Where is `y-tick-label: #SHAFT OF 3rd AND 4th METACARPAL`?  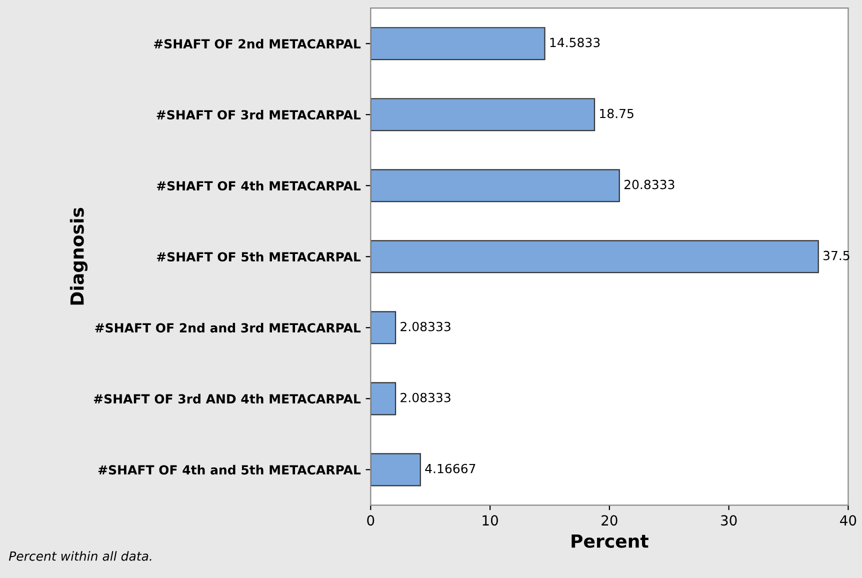
y-tick-label: #SHAFT OF 3rd AND 4th METACARPAL is located at coordinates (227, 399).